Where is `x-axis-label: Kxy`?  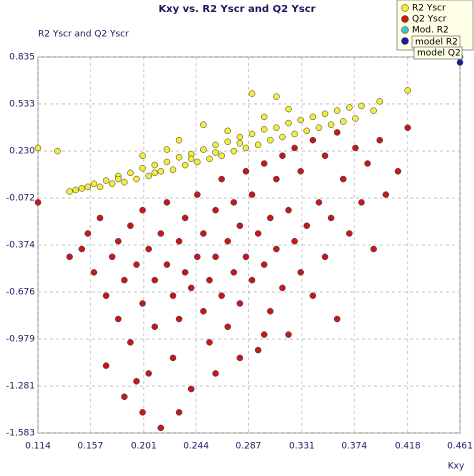 x-axis-label: Kxy is located at coordinates (456, 467).